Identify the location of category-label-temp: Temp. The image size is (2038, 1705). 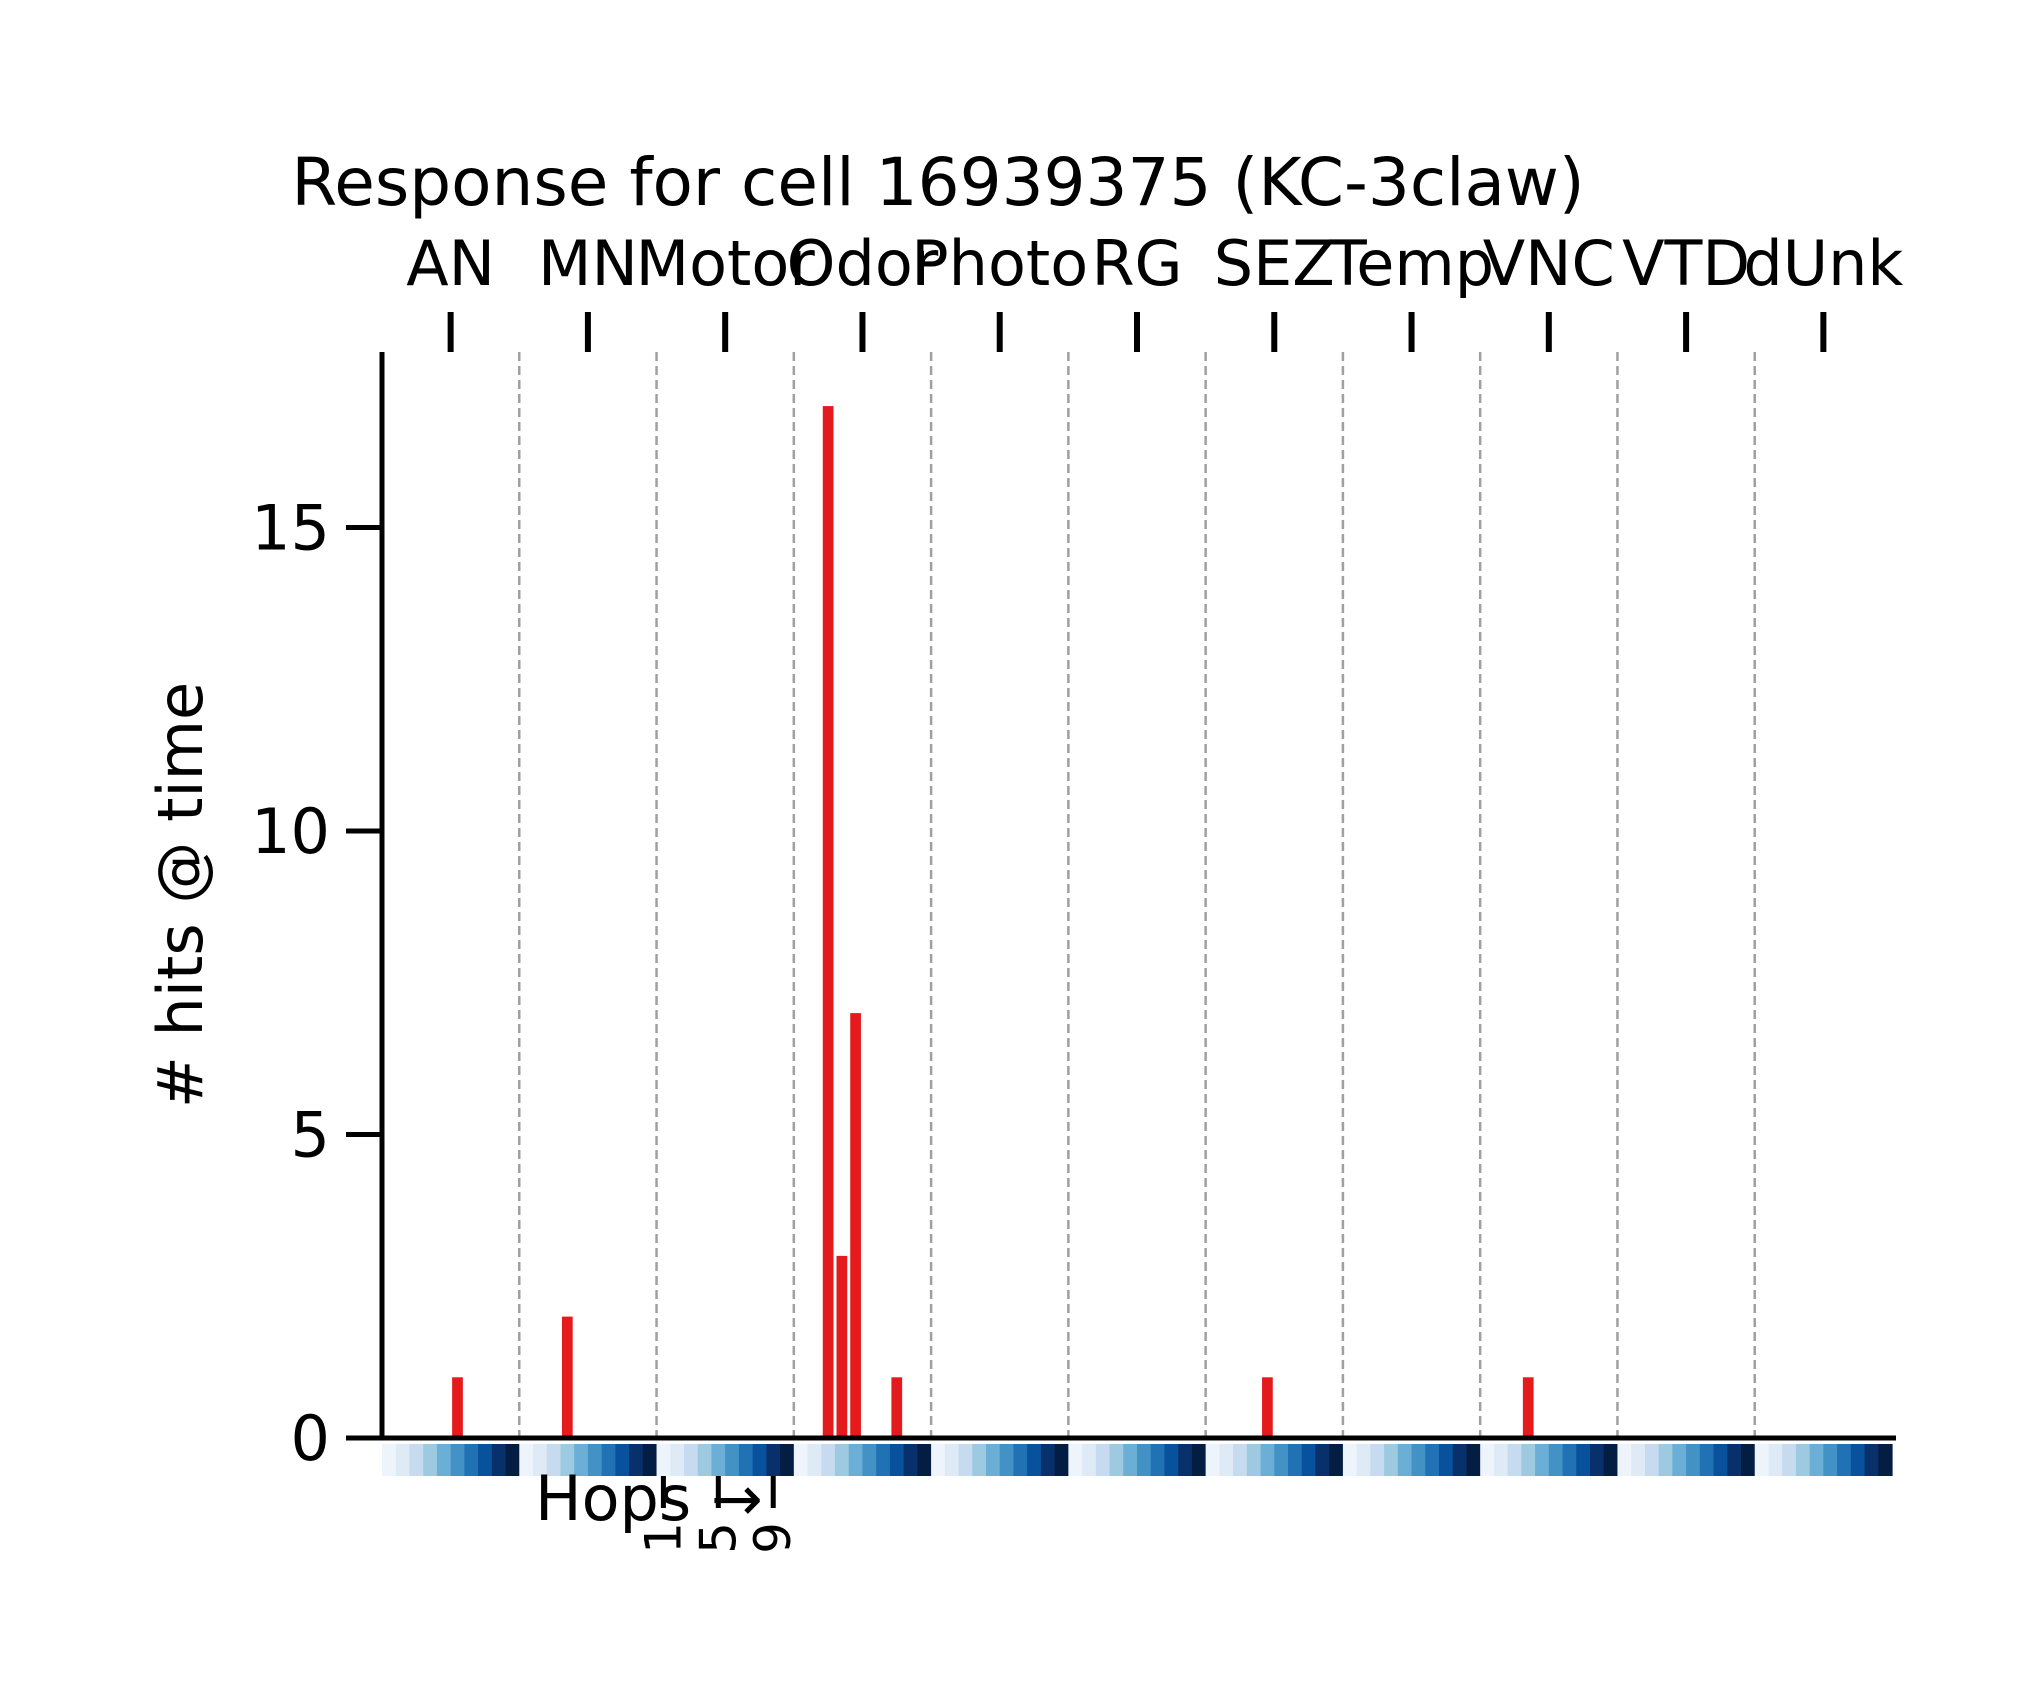
(1411, 263).